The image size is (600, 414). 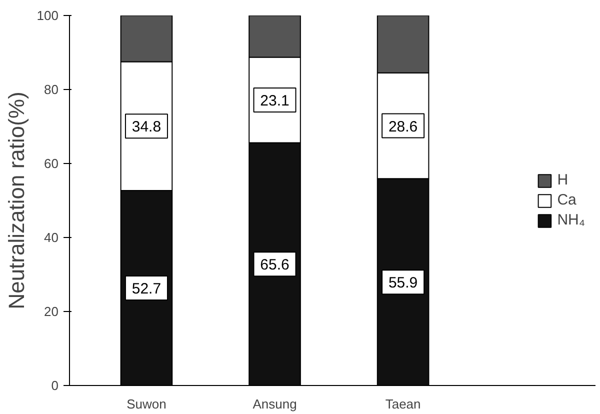 I want to click on data-label: 23.1, so click(x=275, y=101).